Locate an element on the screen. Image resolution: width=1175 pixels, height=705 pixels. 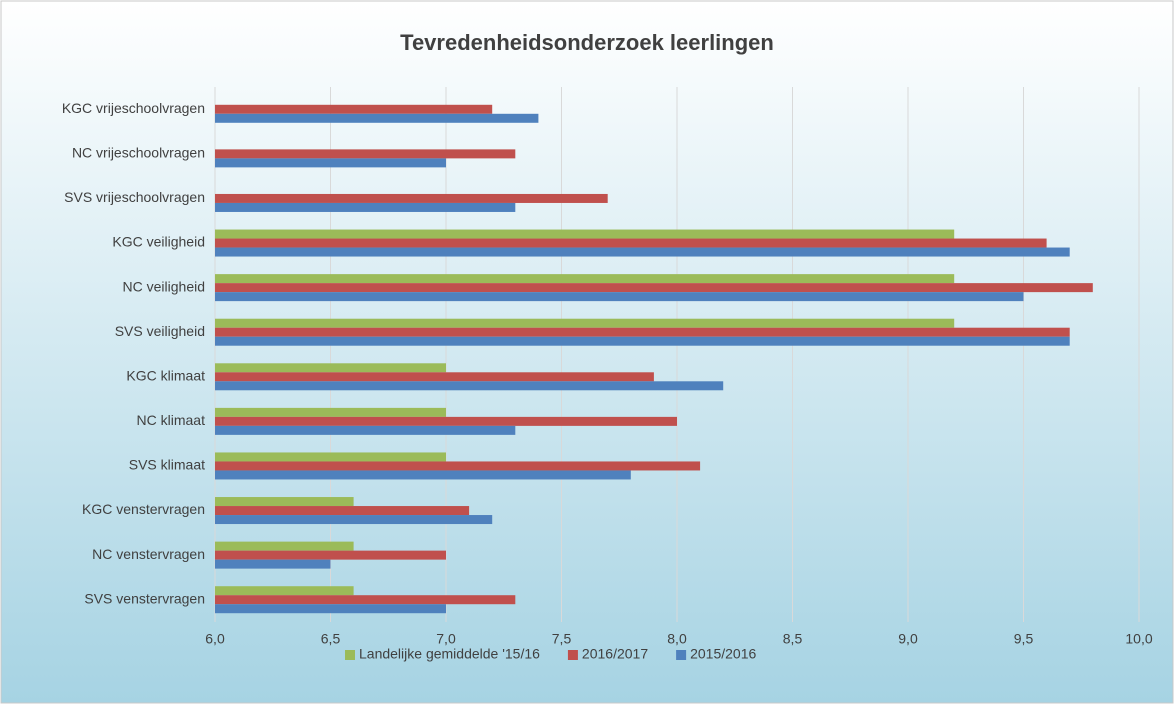
y-tick-label: KGC klimaat is located at coordinates (165, 375).